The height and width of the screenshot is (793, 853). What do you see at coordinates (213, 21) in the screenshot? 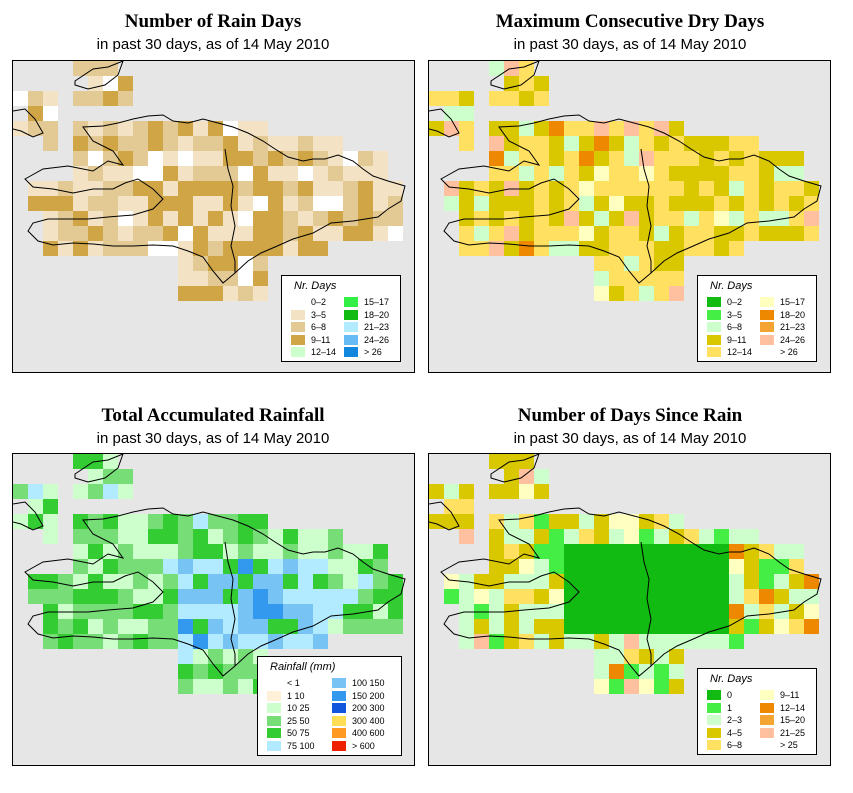
I see `panel-title: Number of Rain Days` at bounding box center [213, 21].